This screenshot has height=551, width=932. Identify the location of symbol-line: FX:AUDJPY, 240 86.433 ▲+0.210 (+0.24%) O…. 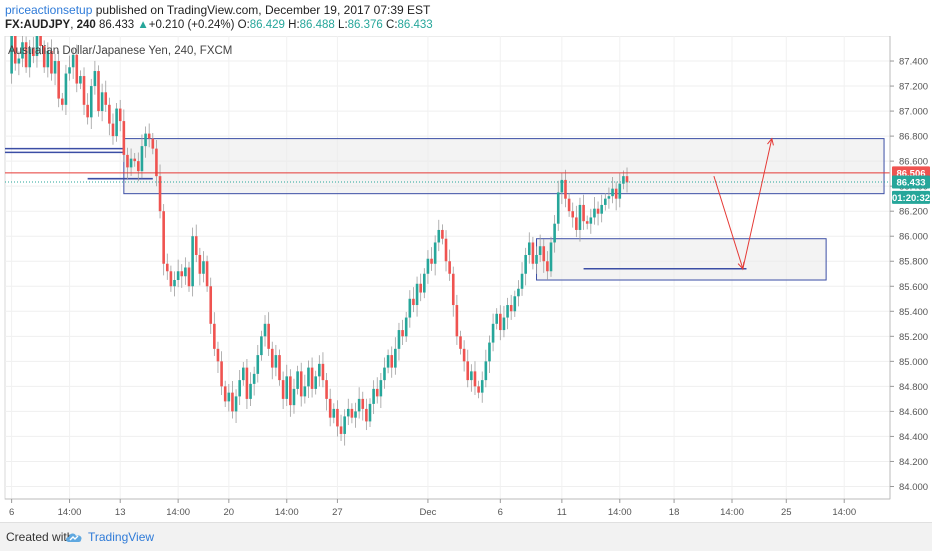
(219, 25).